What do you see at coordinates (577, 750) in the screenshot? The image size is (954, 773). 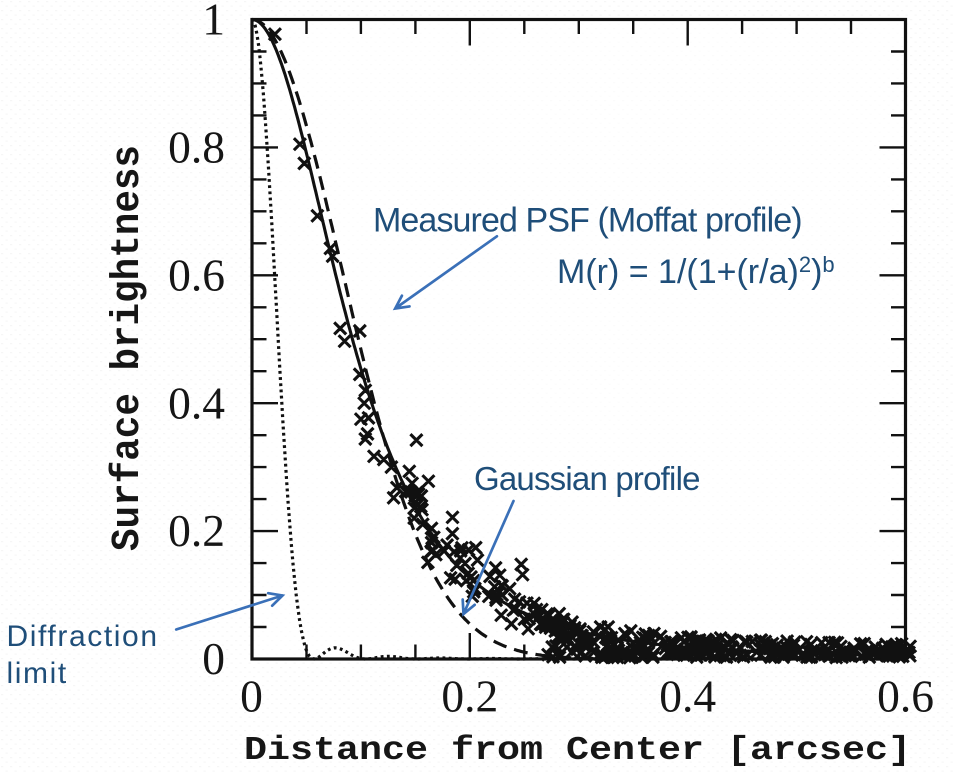 I see `svg-text: Distance from Center [arcsec]` at bounding box center [577, 750].